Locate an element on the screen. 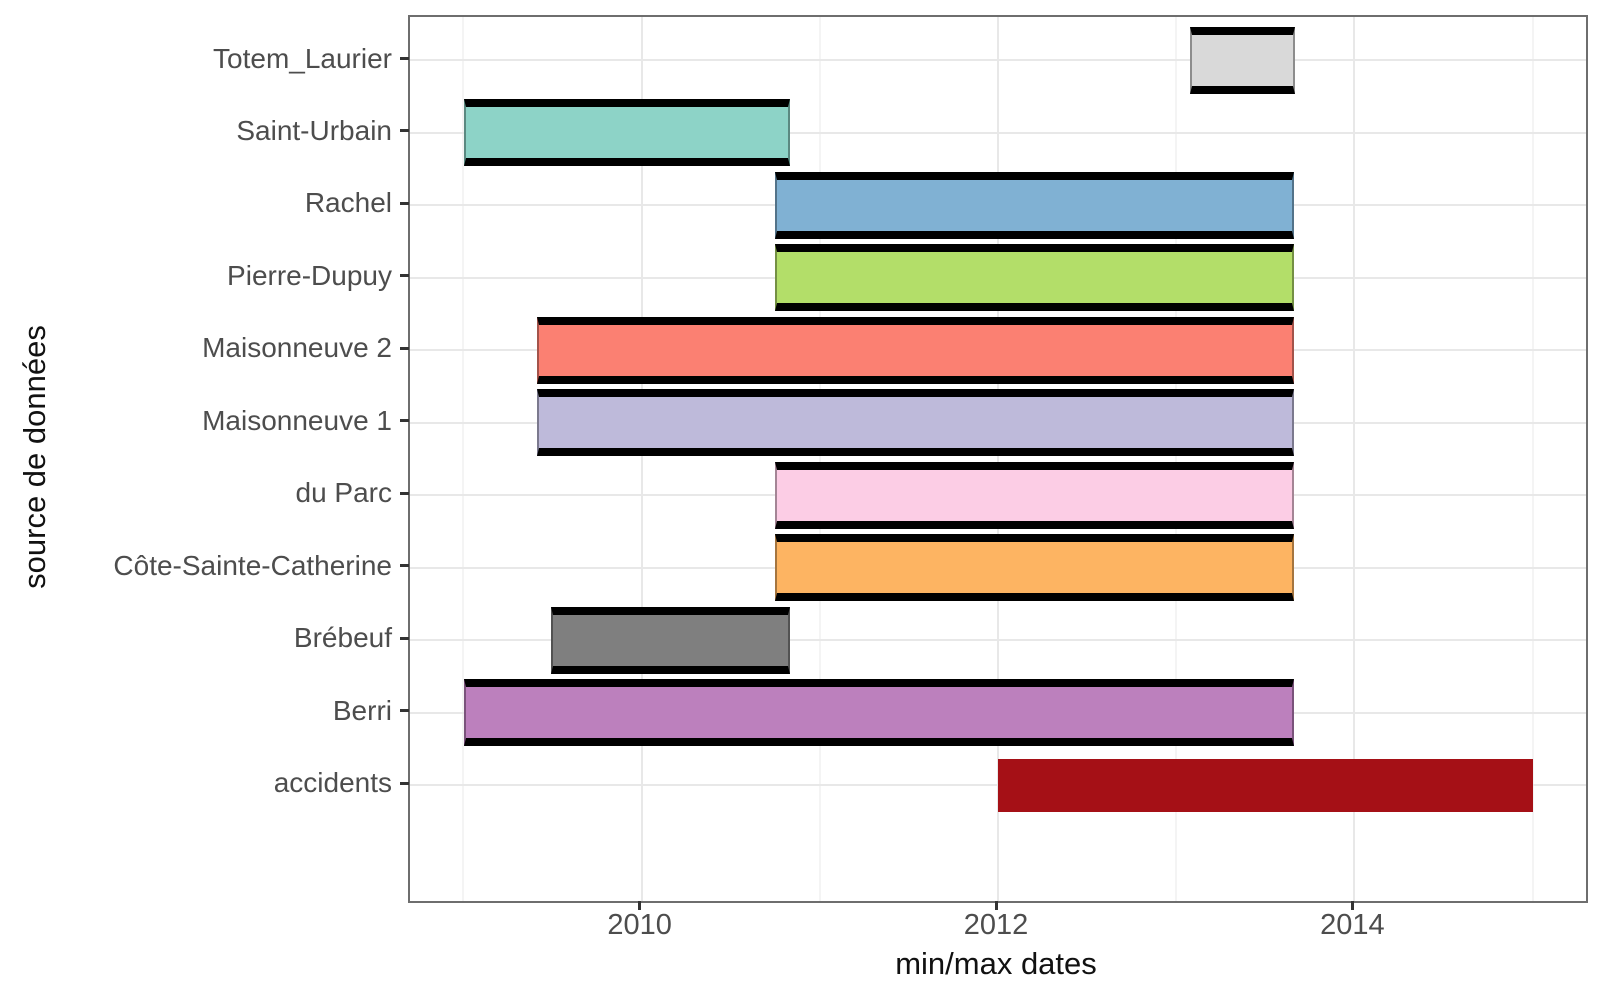  bar-Brébeuf is located at coordinates (670, 640).